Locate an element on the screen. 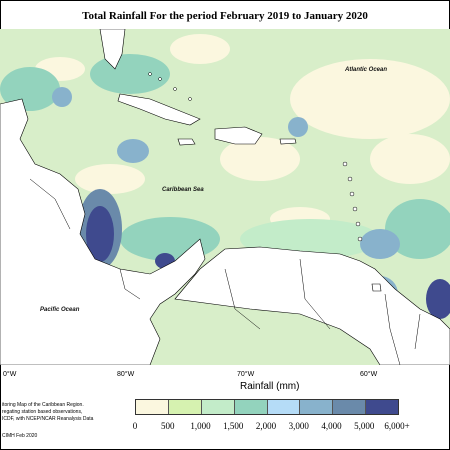  longitude-label: 60°W is located at coordinates (369, 374).